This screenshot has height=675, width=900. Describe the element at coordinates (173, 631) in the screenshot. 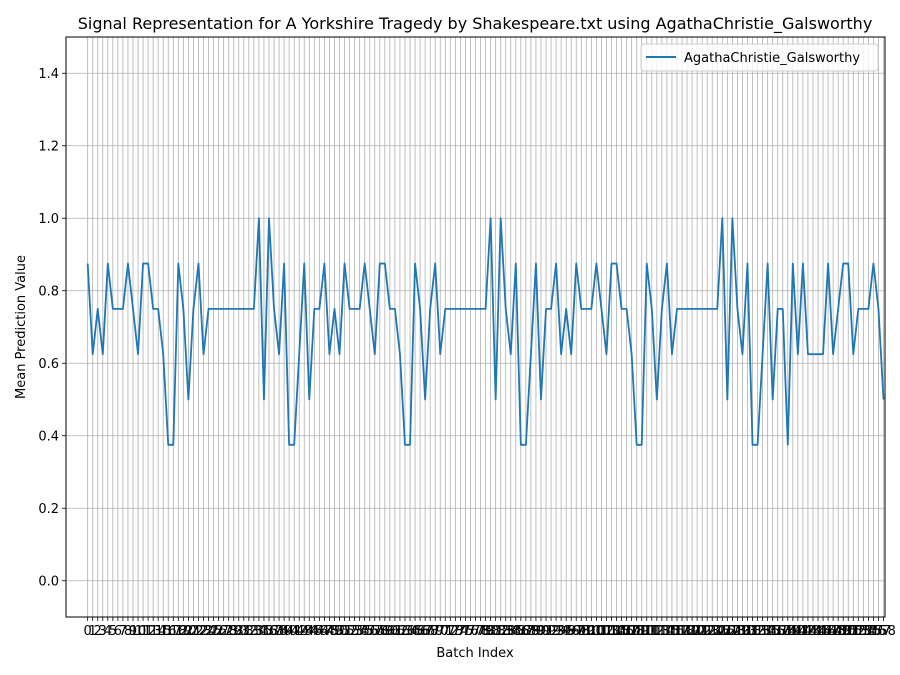

I see `x-tick-label: 17` at that location.